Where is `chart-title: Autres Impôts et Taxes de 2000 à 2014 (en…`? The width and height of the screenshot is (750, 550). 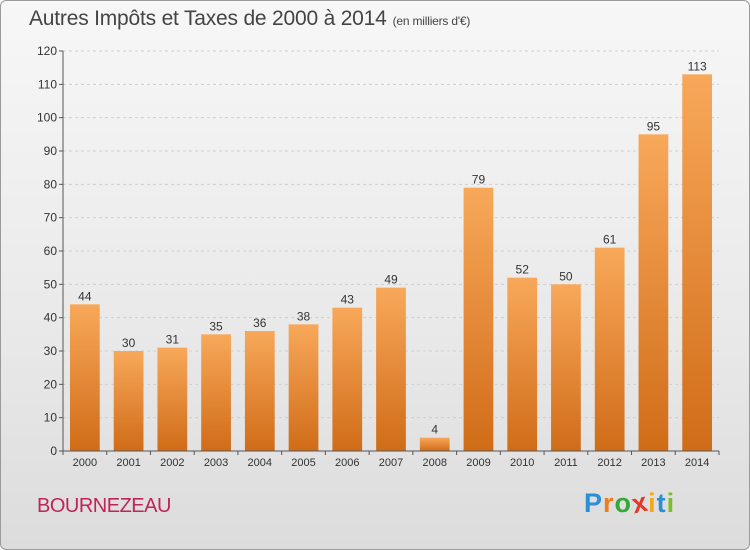
chart-title: Autres Impôts et Taxes de 2000 à 2014 (en… is located at coordinates (249, 19).